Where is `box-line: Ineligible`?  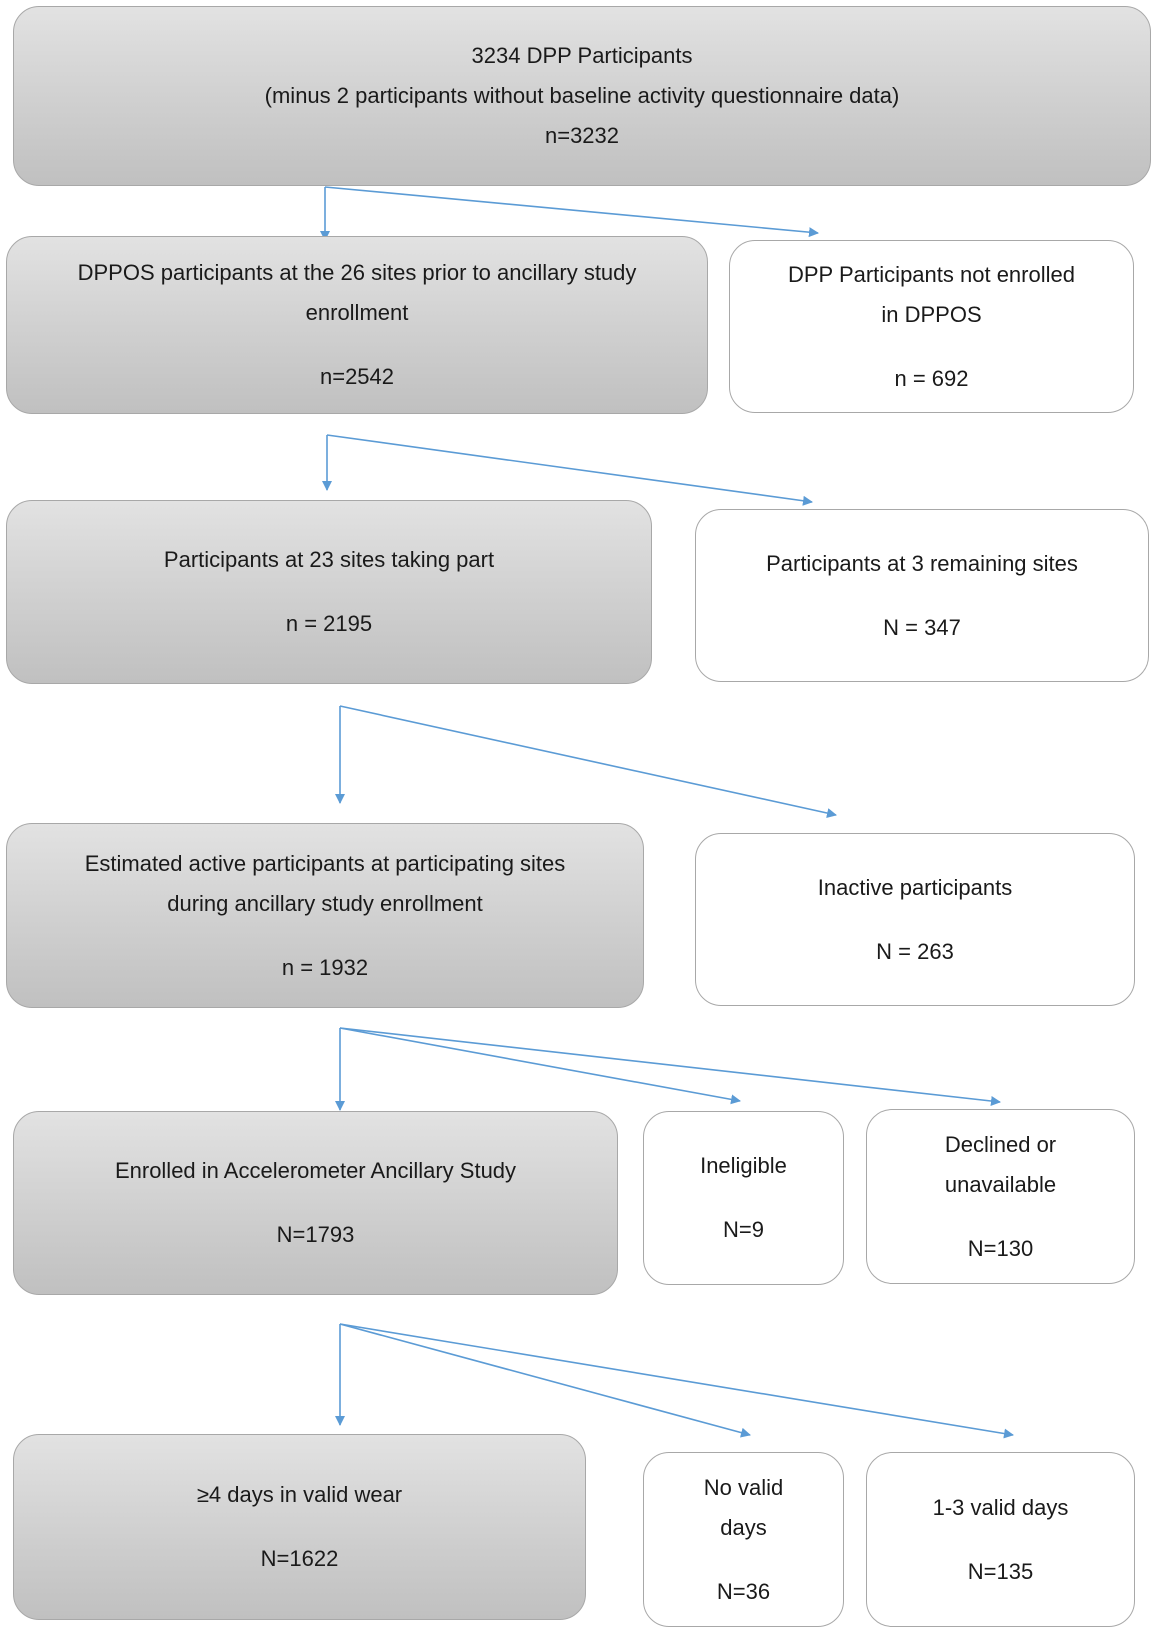
box-line: Ineligible is located at coordinates (743, 1165).